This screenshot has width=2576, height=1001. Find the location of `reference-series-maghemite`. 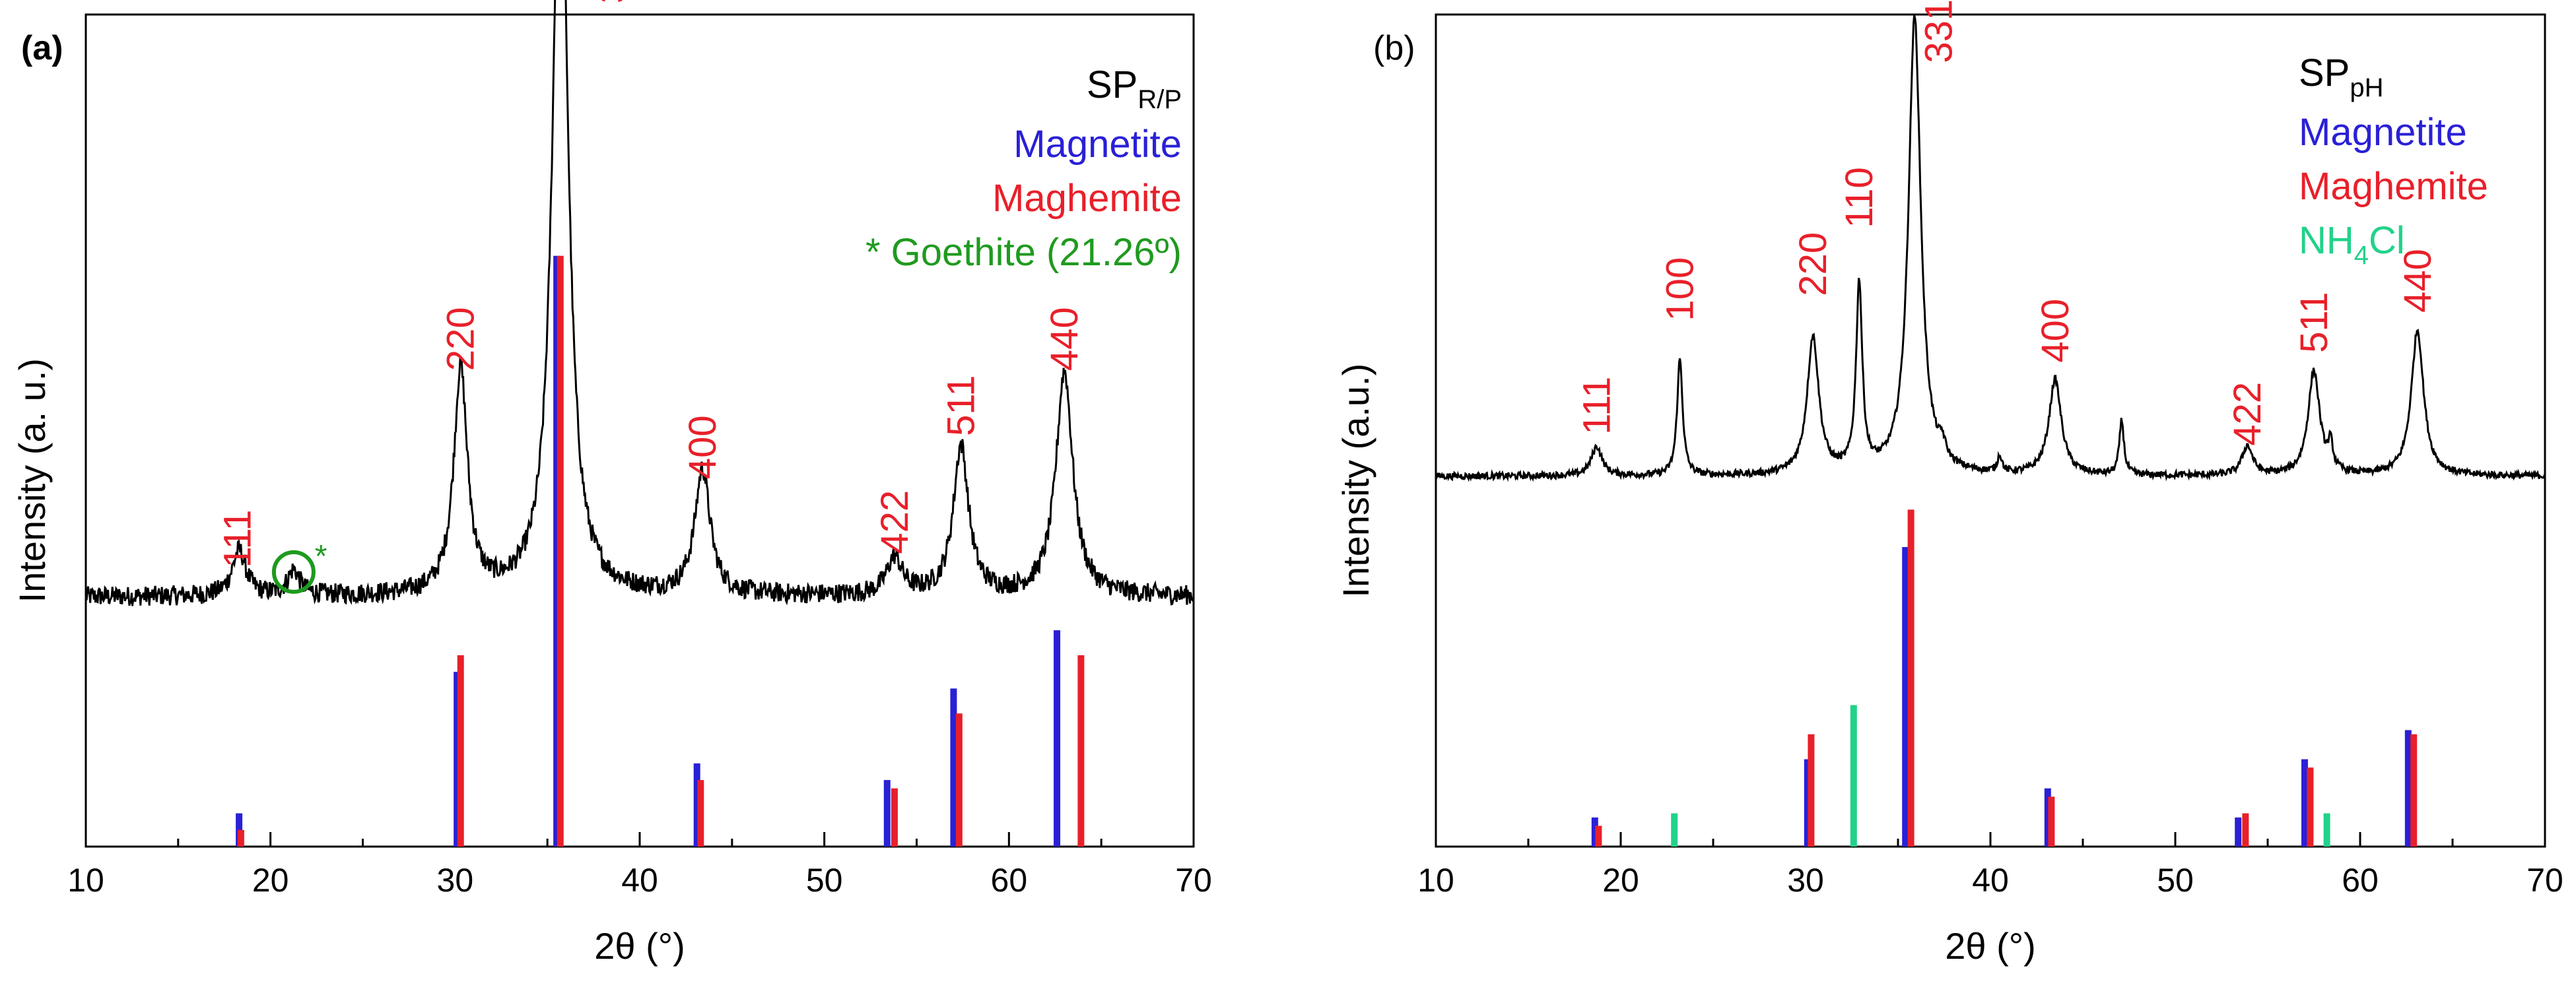

reference-series-maghemite is located at coordinates (2006, 678).